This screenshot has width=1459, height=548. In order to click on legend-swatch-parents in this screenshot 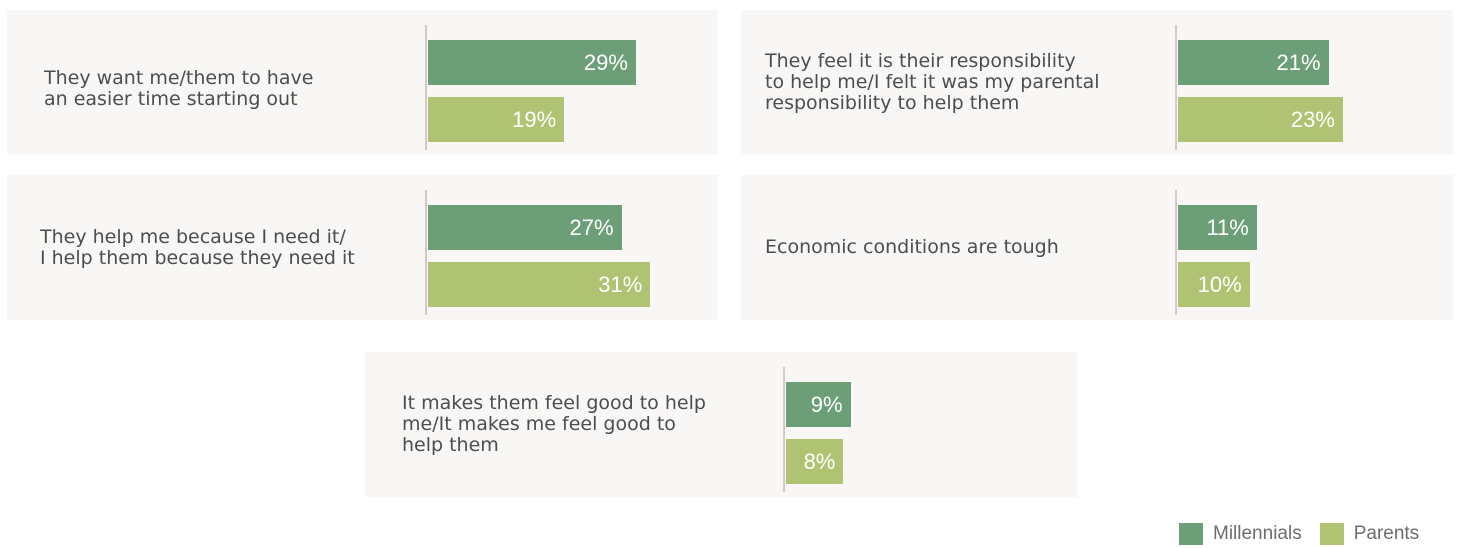, I will do `click(1331, 534)`.